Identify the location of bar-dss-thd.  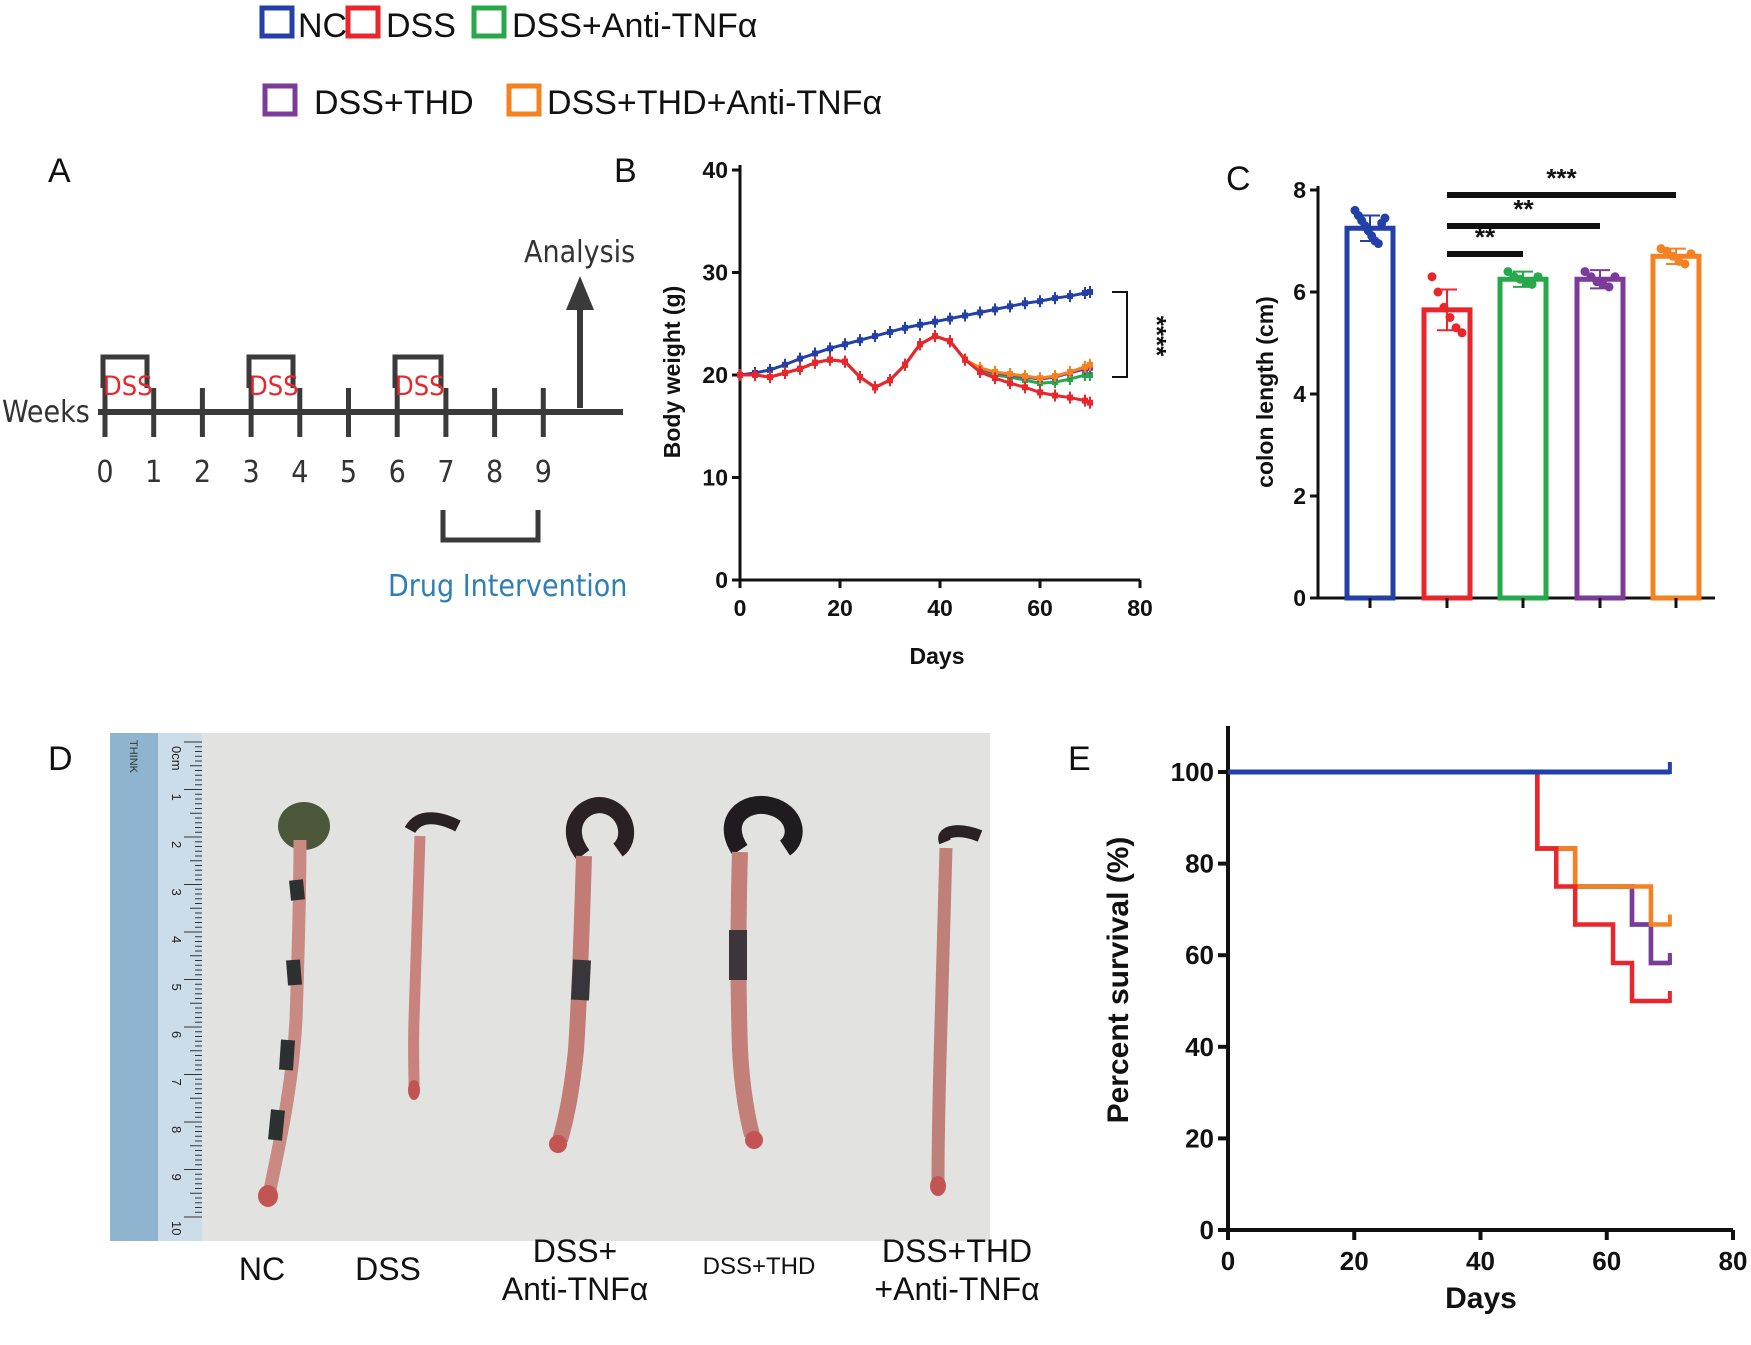
(1600, 438).